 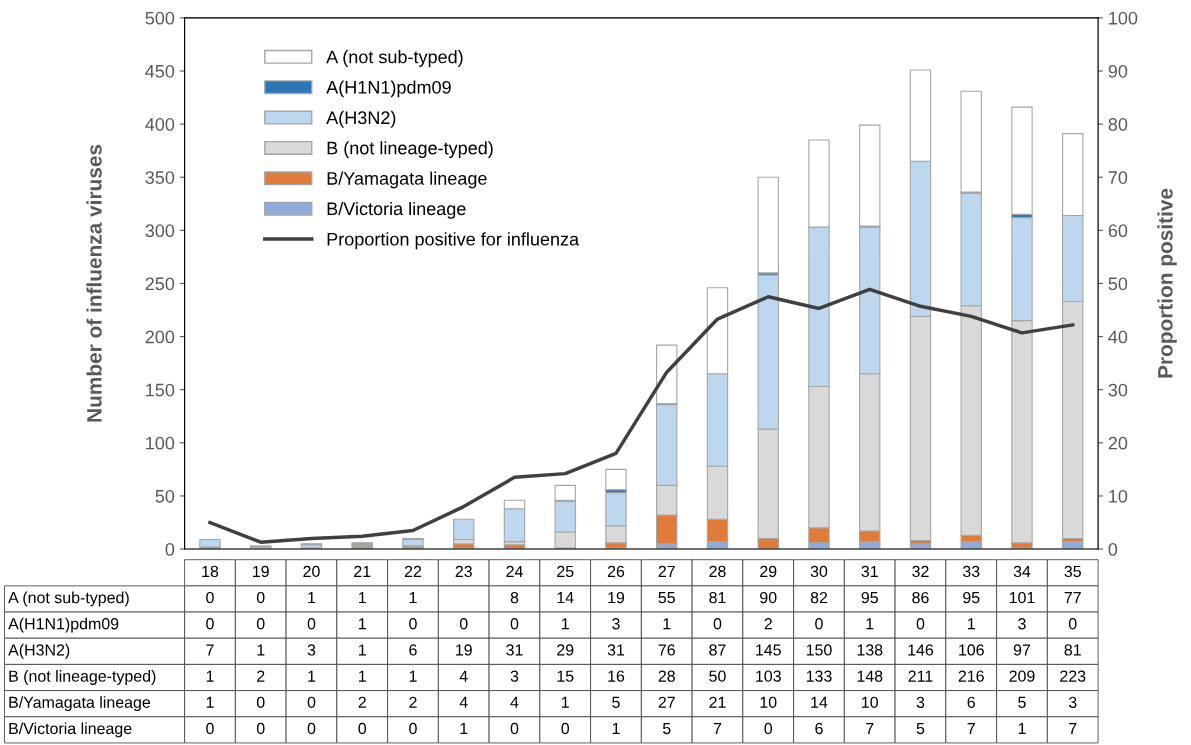 I want to click on y2-tick-label: 70, so click(x=1118, y=177).